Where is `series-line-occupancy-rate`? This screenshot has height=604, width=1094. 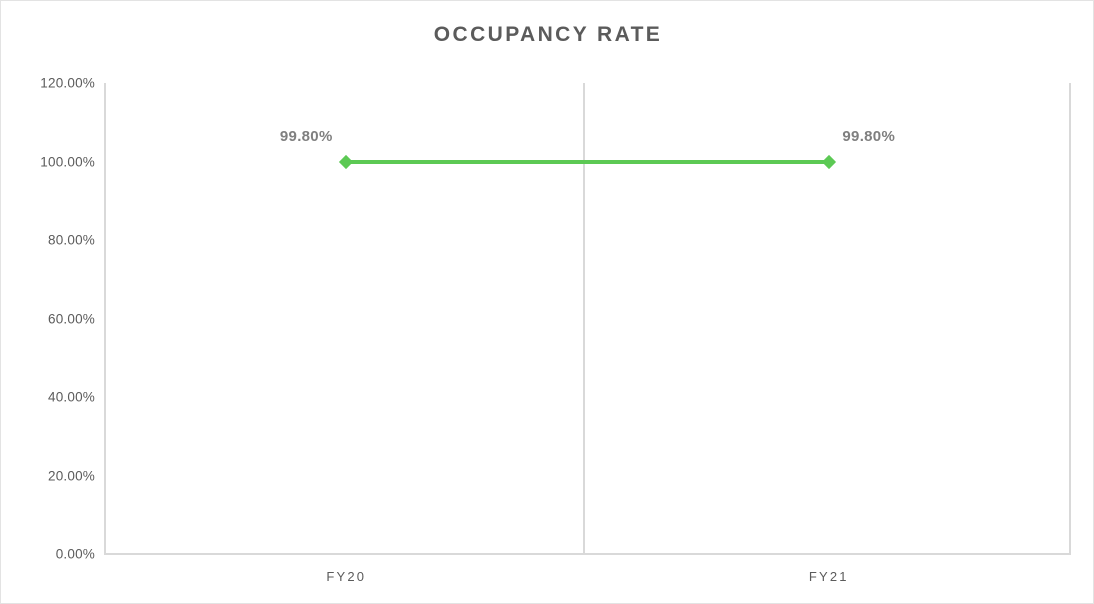 series-line-occupancy-rate is located at coordinates (587, 162).